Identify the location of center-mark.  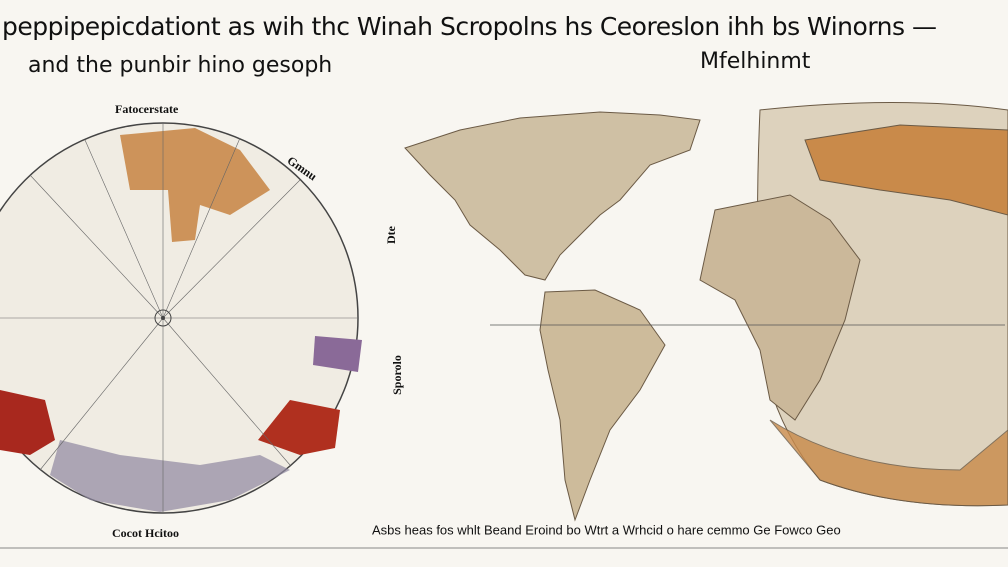
(163, 318).